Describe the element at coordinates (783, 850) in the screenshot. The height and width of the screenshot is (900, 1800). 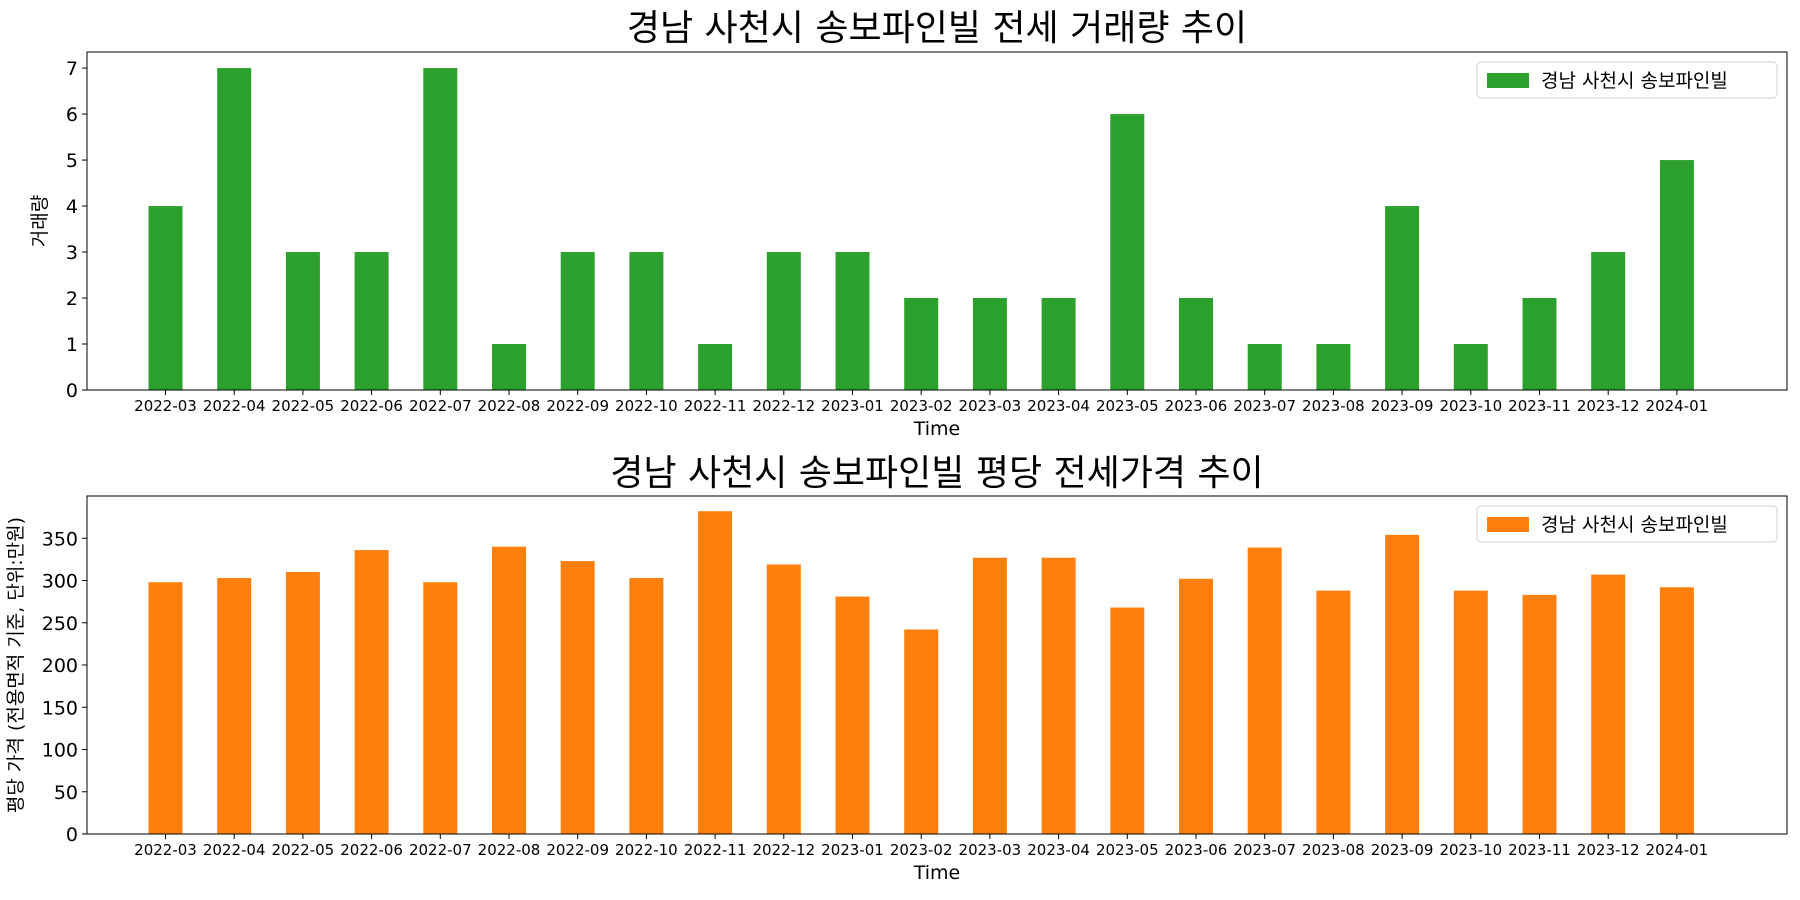
I see `x-tick-label: 2022-12` at that location.